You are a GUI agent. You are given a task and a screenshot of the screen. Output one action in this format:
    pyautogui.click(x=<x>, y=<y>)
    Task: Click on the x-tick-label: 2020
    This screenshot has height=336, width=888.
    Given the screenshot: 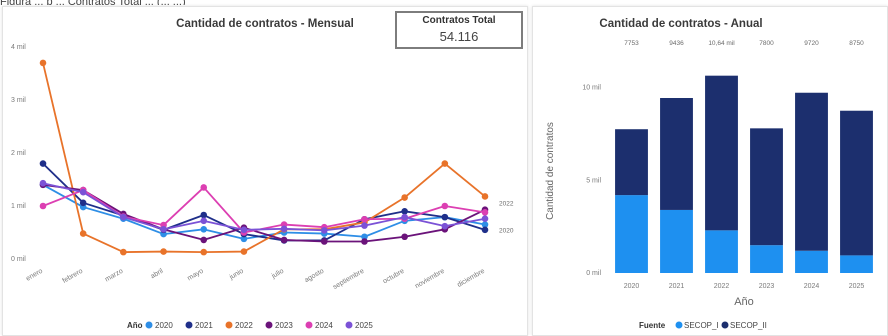 What is the action you would take?
    pyautogui.click(x=632, y=286)
    